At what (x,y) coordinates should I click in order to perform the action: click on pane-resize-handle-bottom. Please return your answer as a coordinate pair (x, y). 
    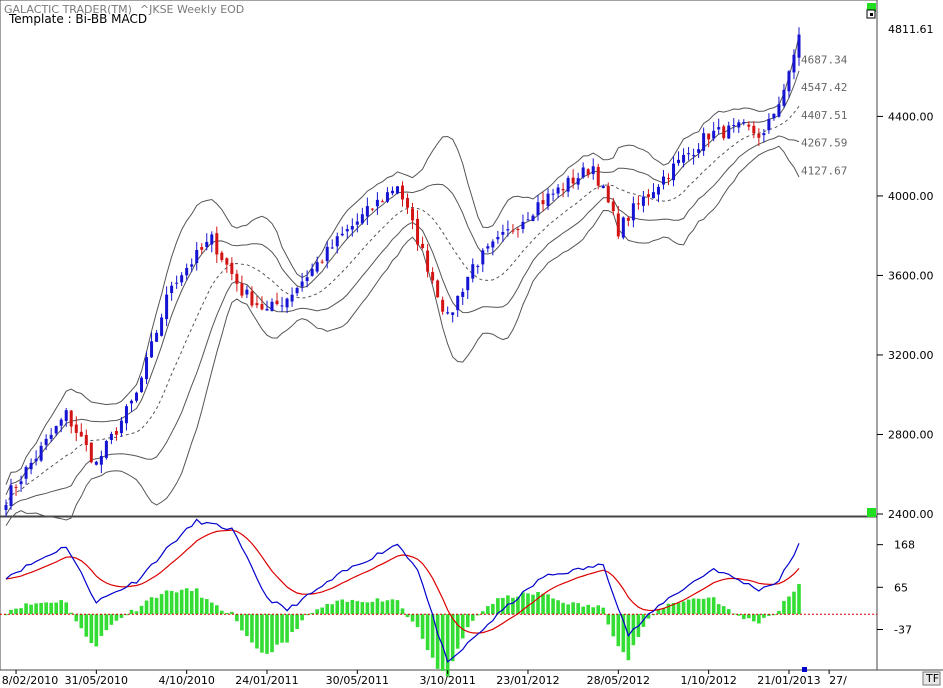
    Looking at the image, I should click on (871, 512).